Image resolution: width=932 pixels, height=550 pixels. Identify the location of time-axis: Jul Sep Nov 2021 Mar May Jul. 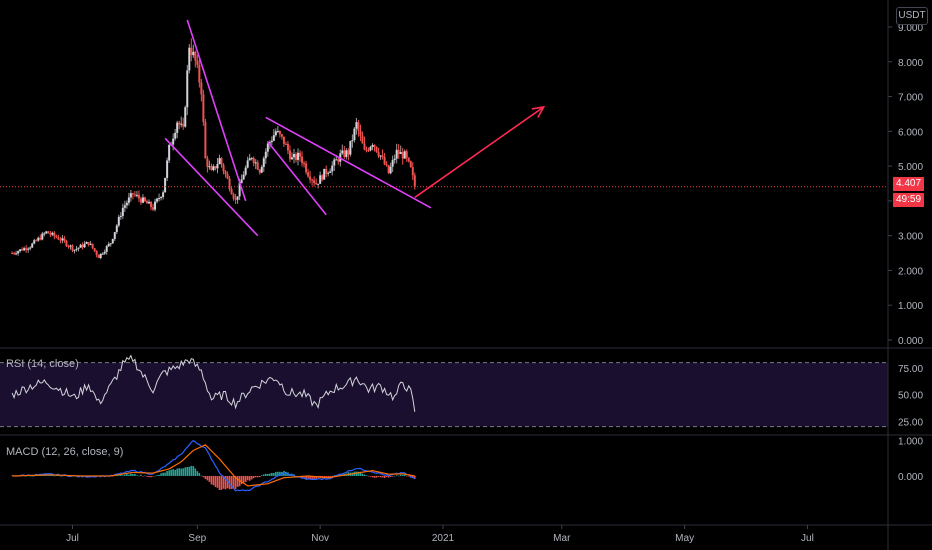
(440, 534).